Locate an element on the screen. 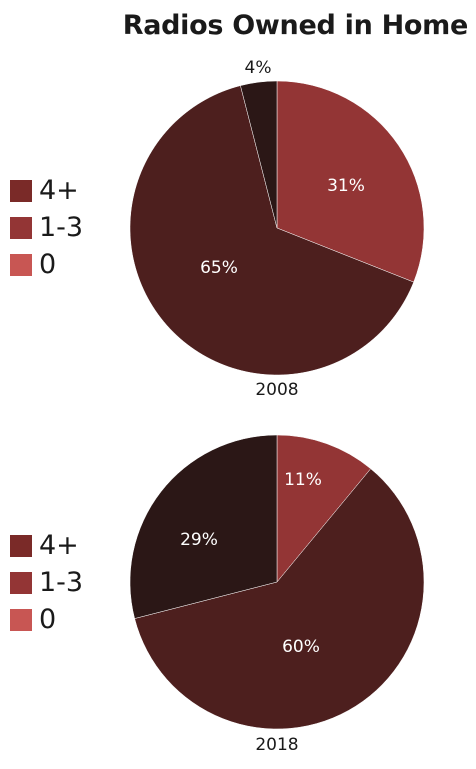  slice-label-2018-2: 29% is located at coordinates (199, 540).